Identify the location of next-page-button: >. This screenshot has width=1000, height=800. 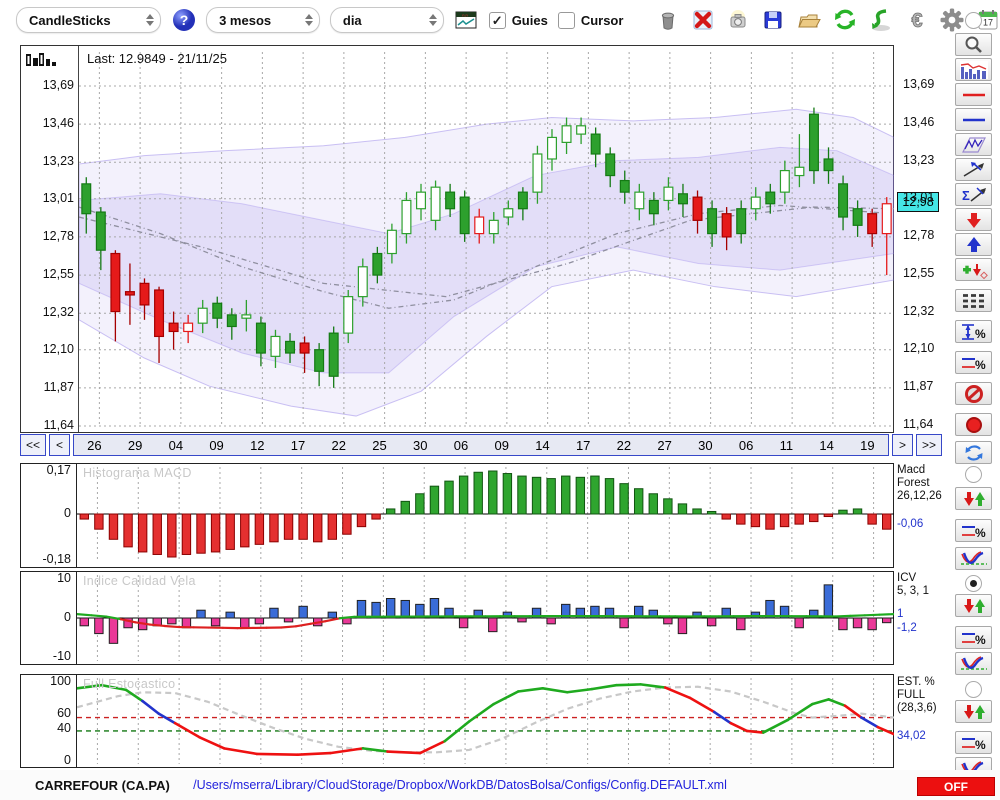
(902, 445).